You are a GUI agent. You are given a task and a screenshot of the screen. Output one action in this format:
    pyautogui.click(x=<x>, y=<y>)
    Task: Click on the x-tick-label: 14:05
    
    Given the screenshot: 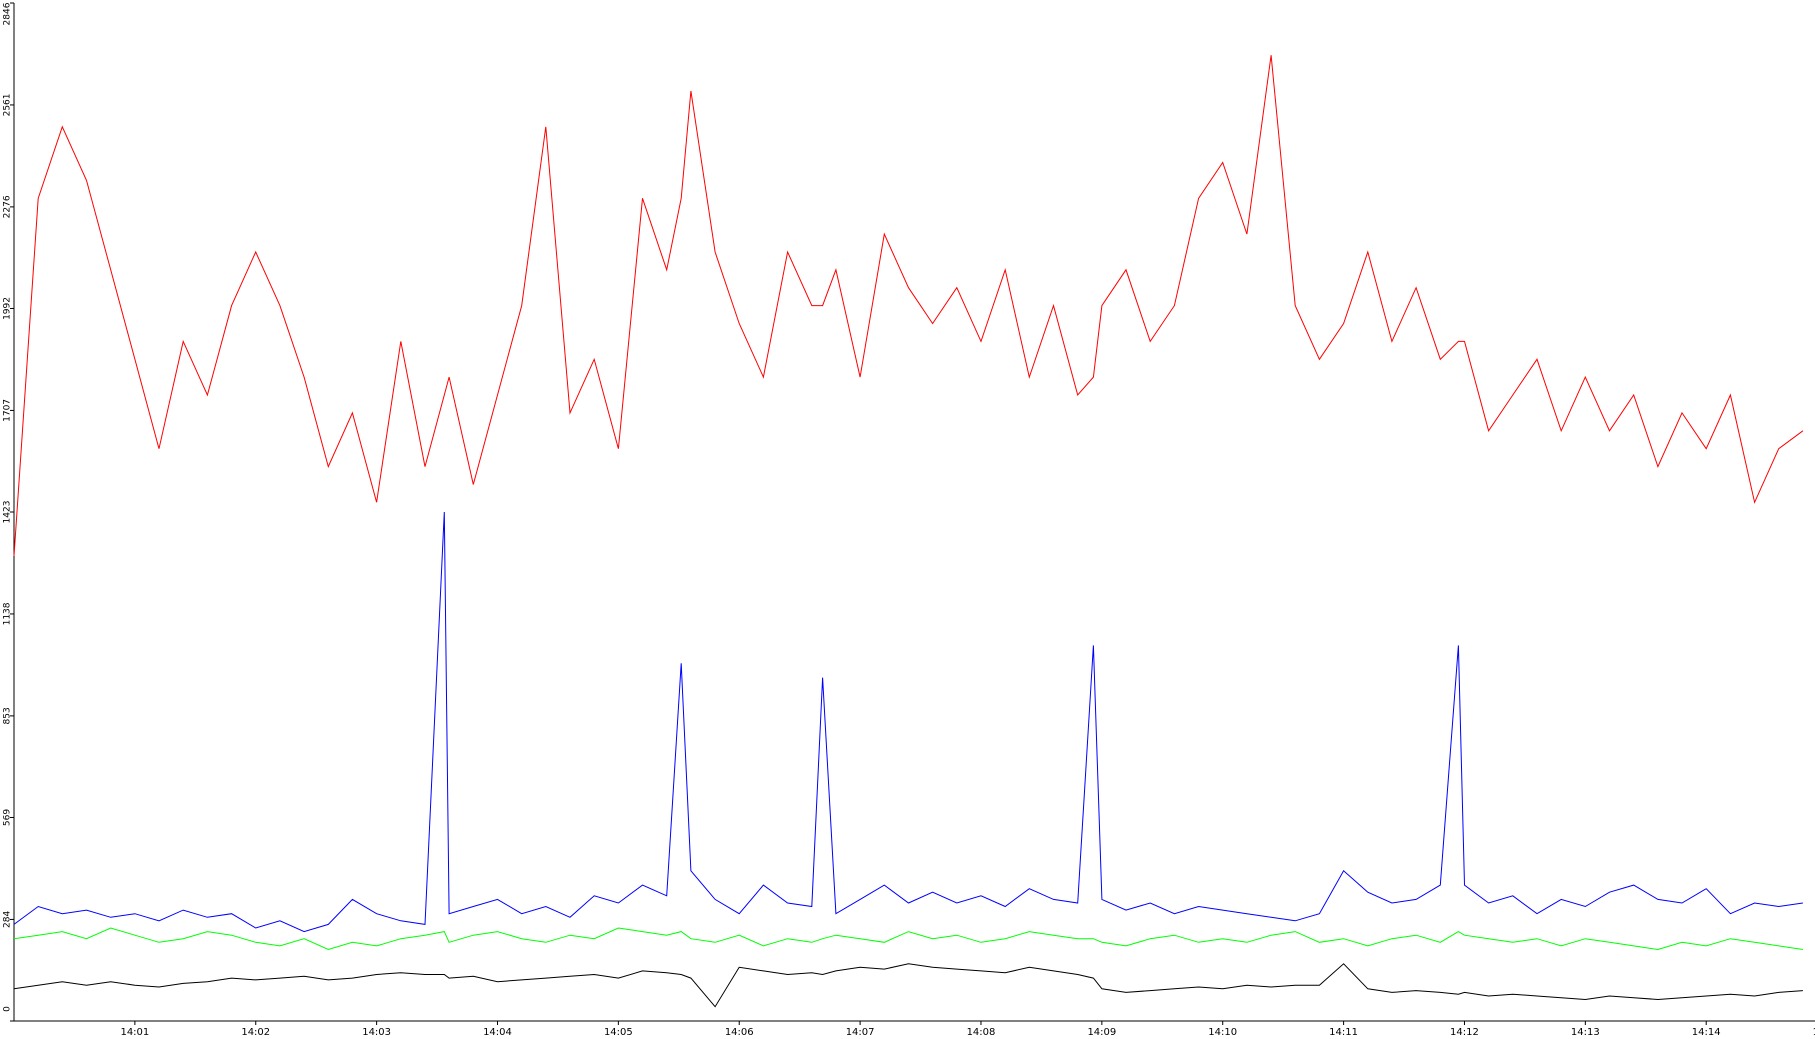 What is the action you would take?
    pyautogui.click(x=618, y=1032)
    